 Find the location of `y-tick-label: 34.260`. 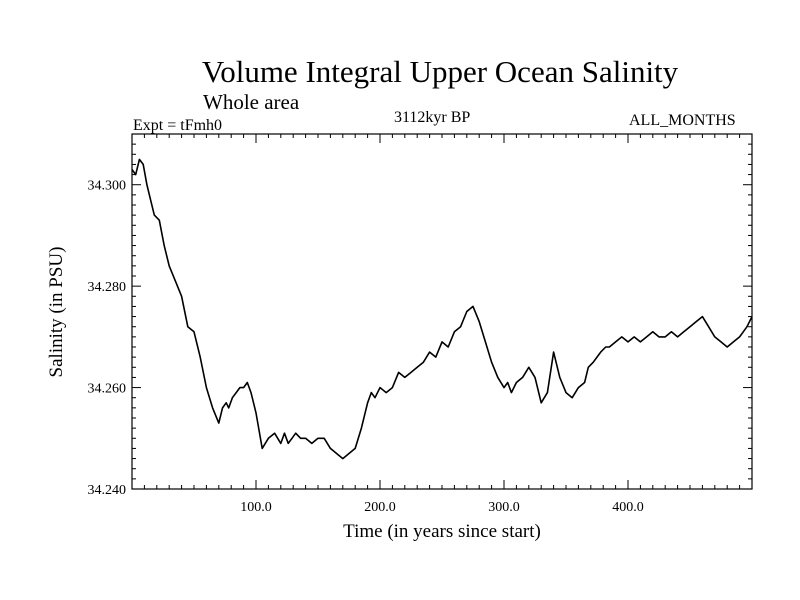

y-tick-label: 34.260 is located at coordinates (107, 389).